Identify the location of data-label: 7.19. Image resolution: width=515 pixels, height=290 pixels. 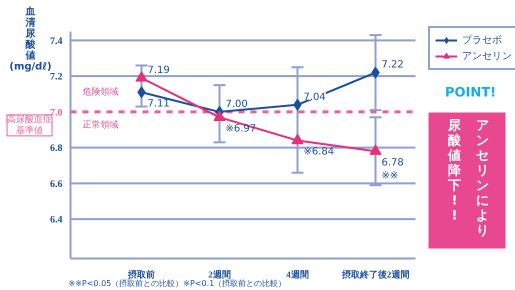
(159, 70).